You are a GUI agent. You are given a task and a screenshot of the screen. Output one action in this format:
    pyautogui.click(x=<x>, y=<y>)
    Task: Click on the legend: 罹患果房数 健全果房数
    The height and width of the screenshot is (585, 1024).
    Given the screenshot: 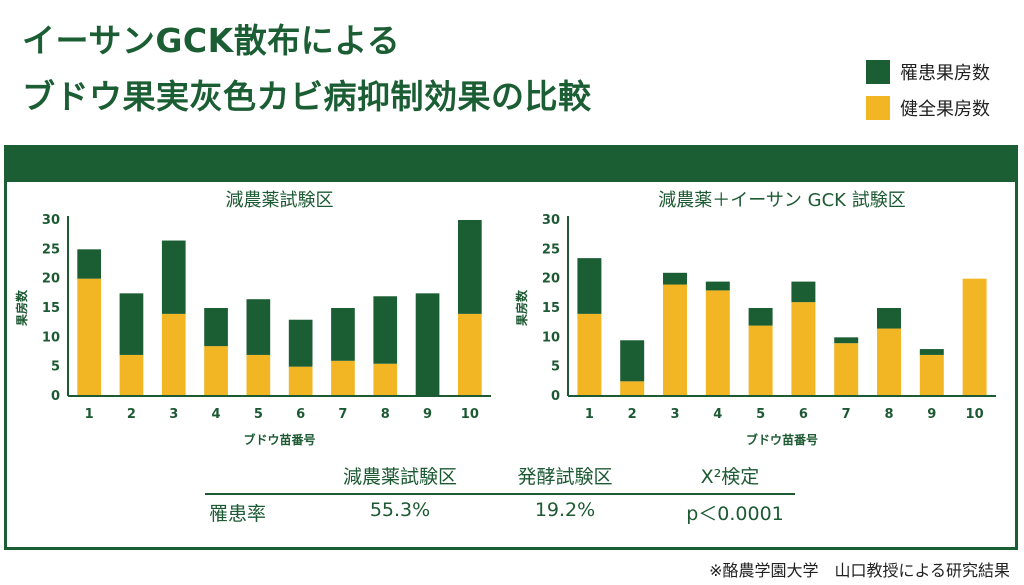 What is the action you would take?
    pyautogui.click(x=928, y=96)
    